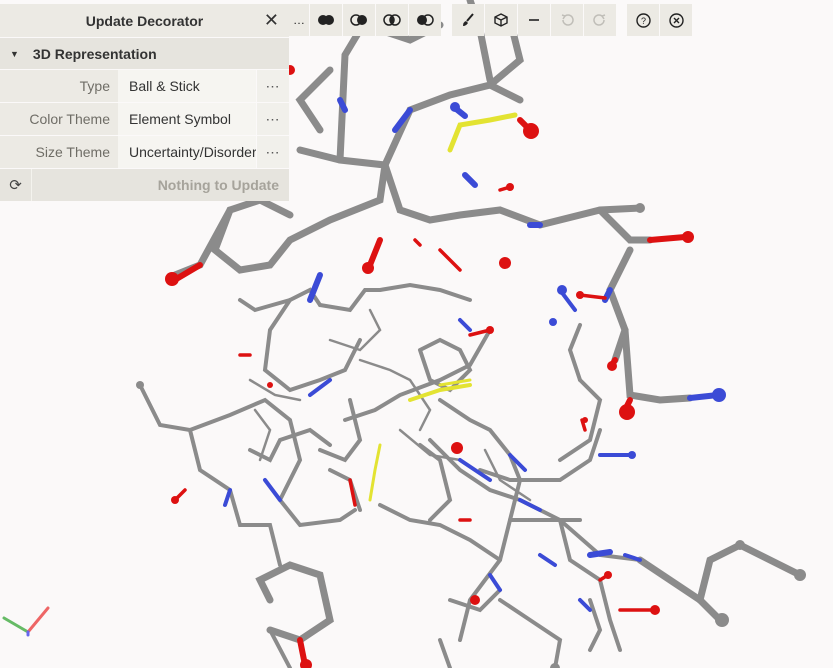 This screenshot has height=668, width=833. I want to click on spheres-icon, so click(326, 20).